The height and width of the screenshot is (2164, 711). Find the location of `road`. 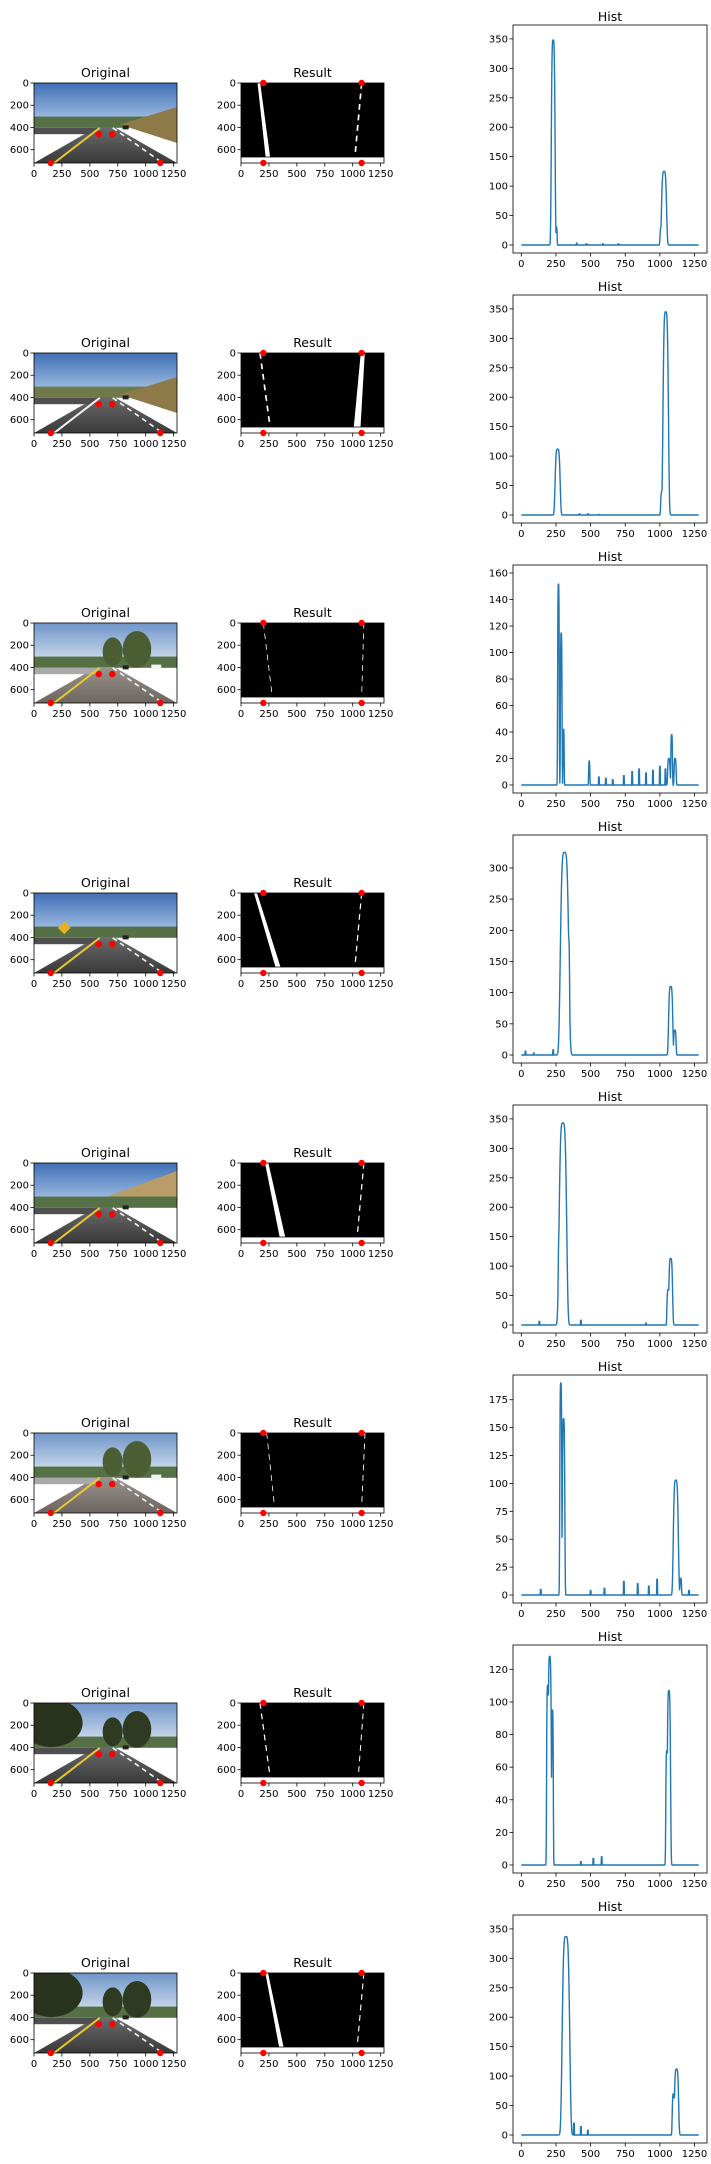

road is located at coordinates (105, 955).